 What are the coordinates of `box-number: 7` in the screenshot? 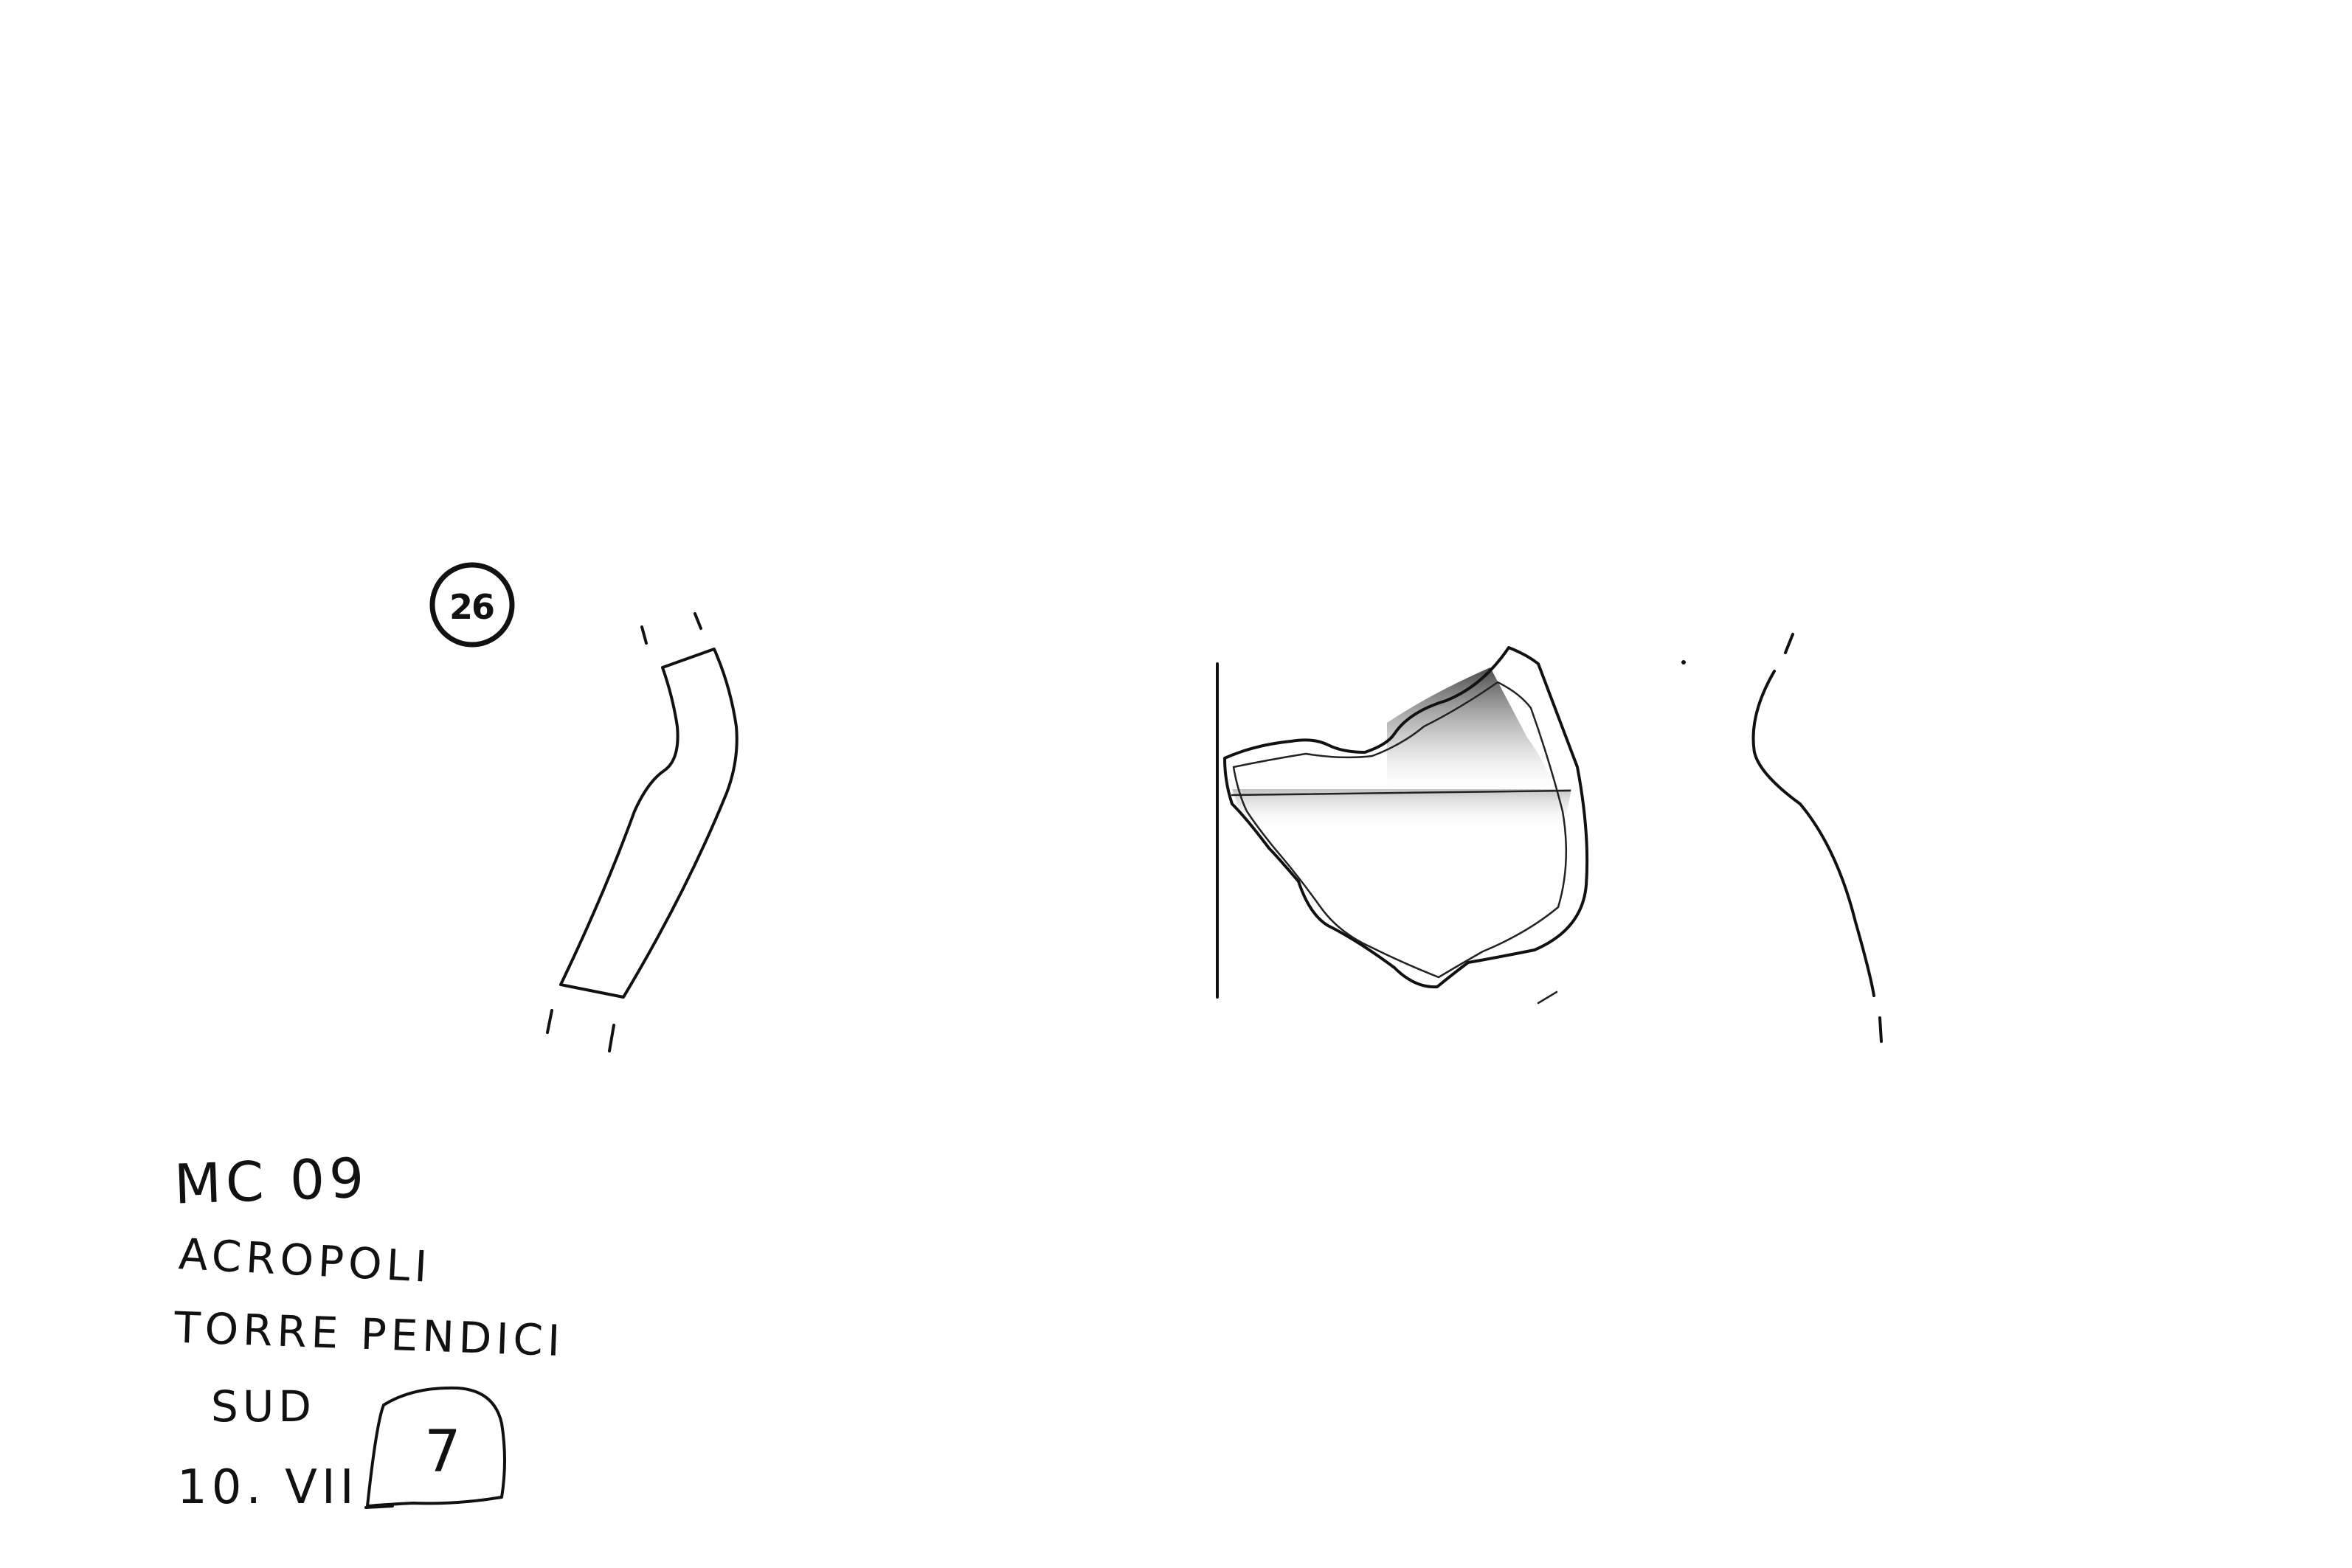 It's located at (443, 1452).